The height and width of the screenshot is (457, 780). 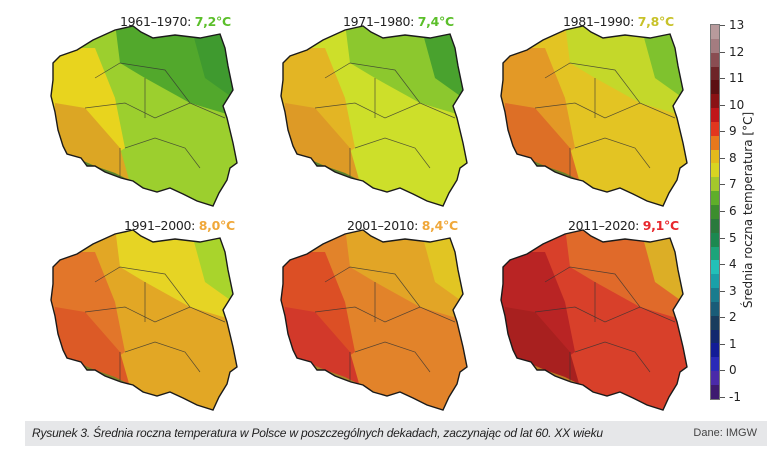 I want to click on decade-mean-temp: 8,0°C, so click(x=216, y=225).